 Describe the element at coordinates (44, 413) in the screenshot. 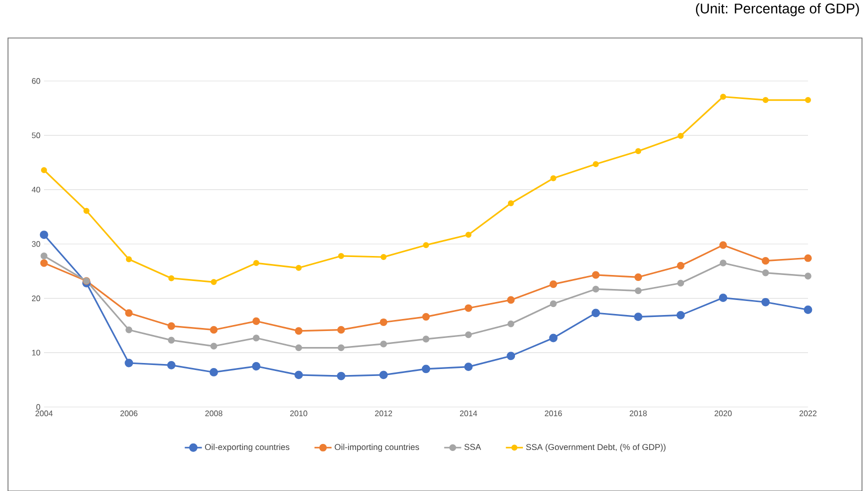

I see `x-tick-label: 2004` at that location.